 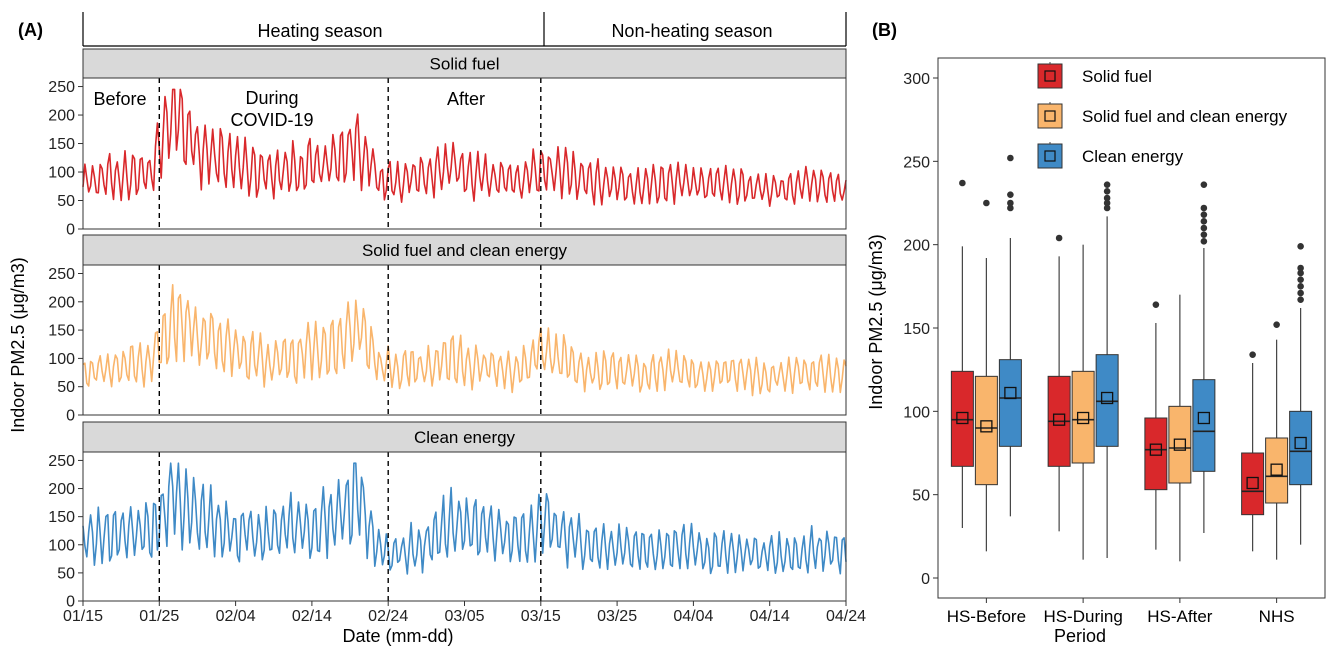 What do you see at coordinates (30, 30) in the screenshot?
I see `panel-a-label: (A)` at bounding box center [30, 30].